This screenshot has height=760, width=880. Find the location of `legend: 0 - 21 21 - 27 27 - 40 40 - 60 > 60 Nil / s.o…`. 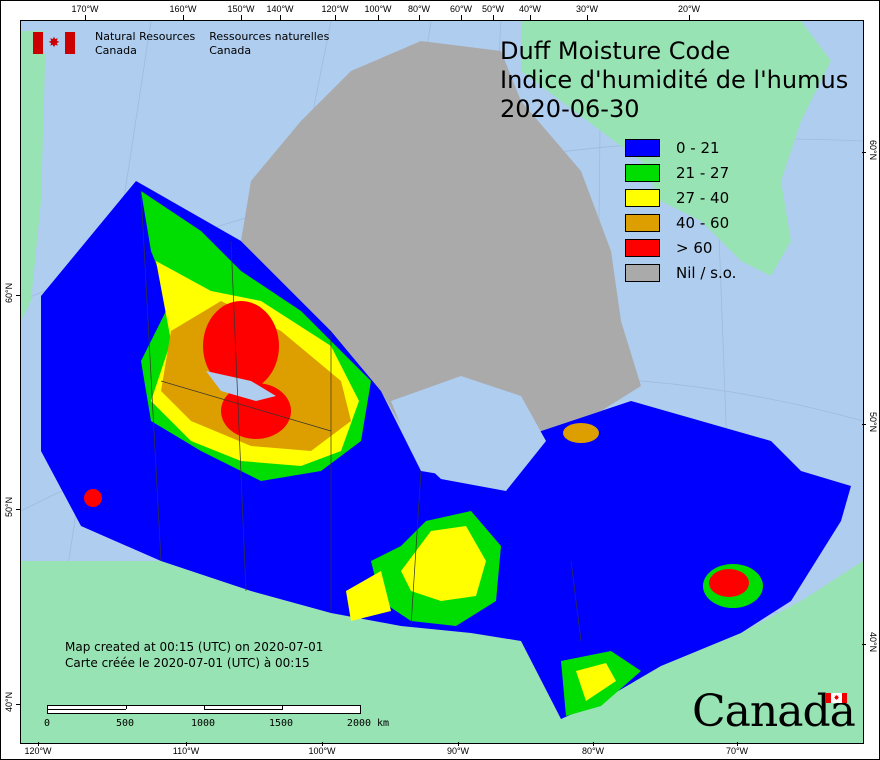

legend: 0 - 21 21 - 27 27 - 40 40 - 60 > 60 Nil / s.o… is located at coordinates (680, 210).